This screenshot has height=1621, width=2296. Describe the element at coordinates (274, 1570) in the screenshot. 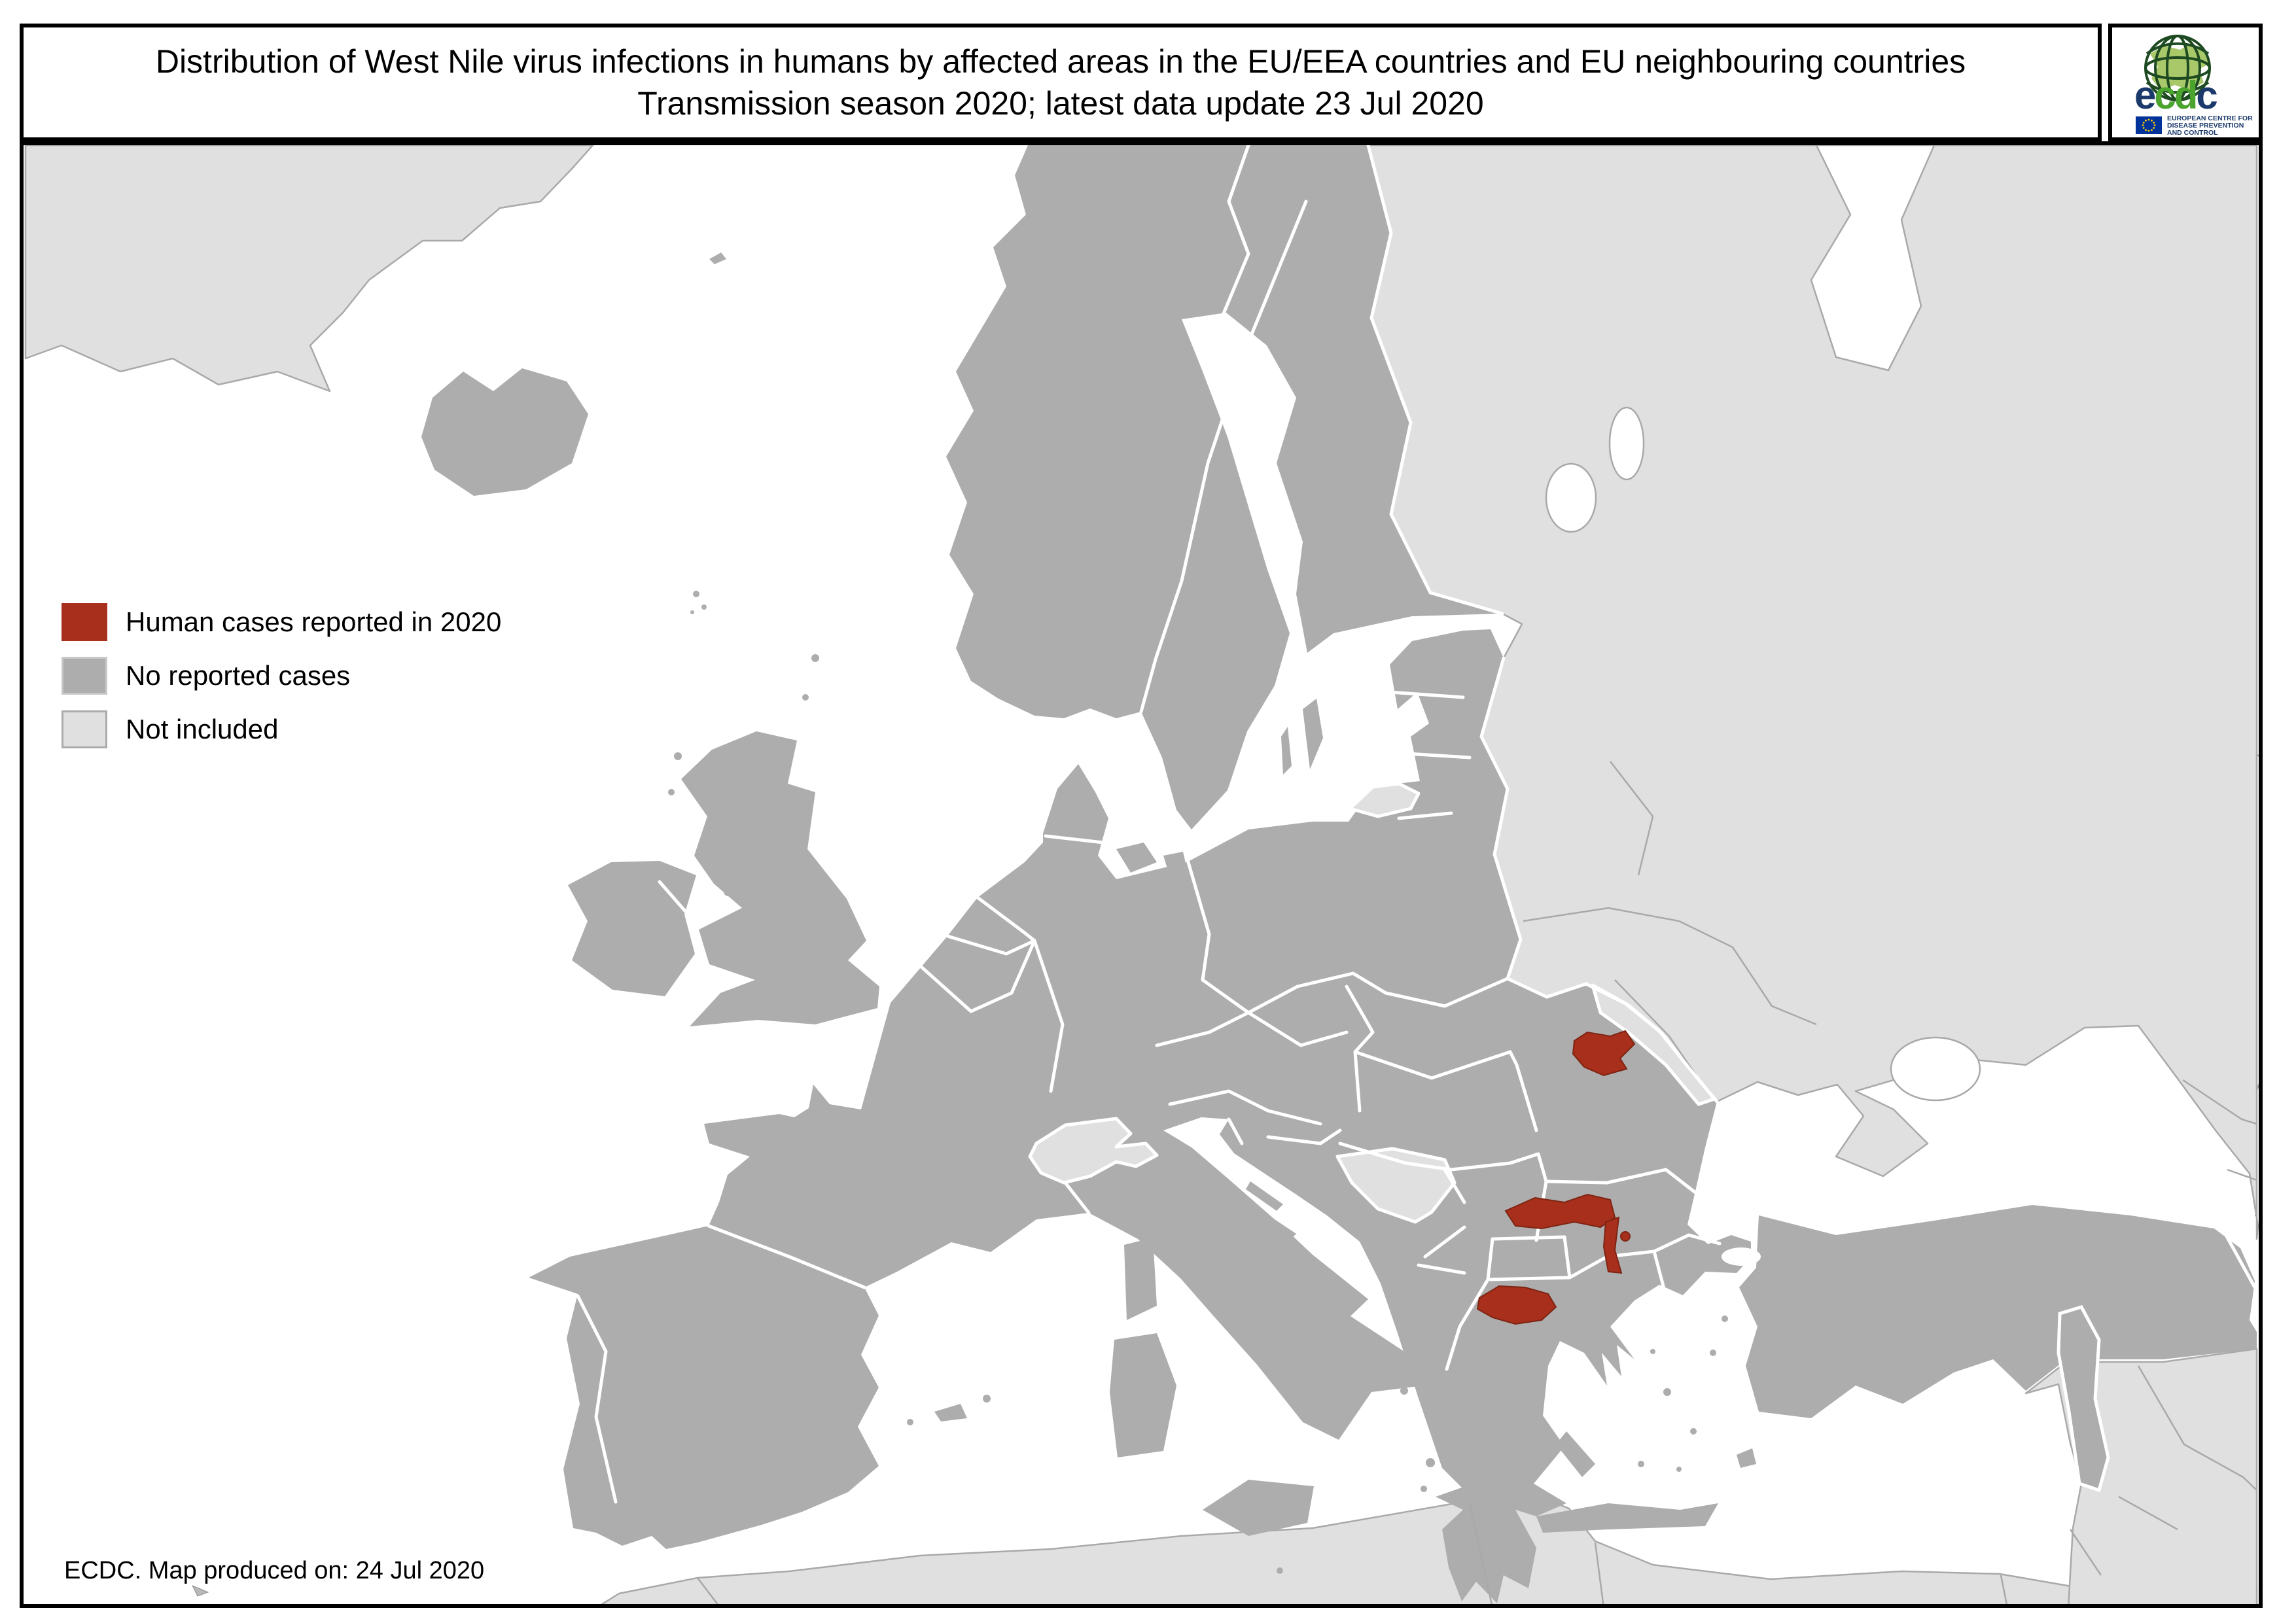

I see `footer-note: ECDC. Map produced on: 24 Jul 2020` at that location.